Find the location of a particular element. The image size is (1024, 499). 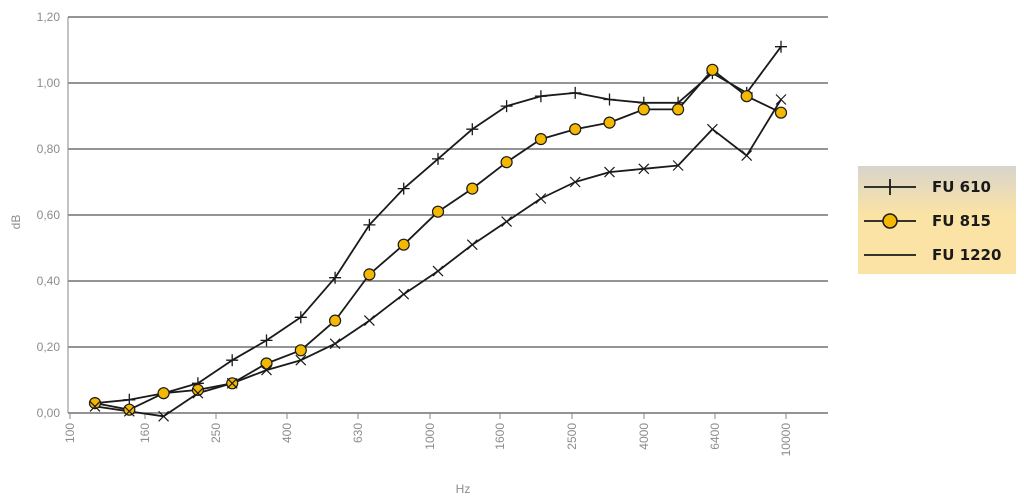

x-tick-label: 10000 is located at coordinates (786, 440).